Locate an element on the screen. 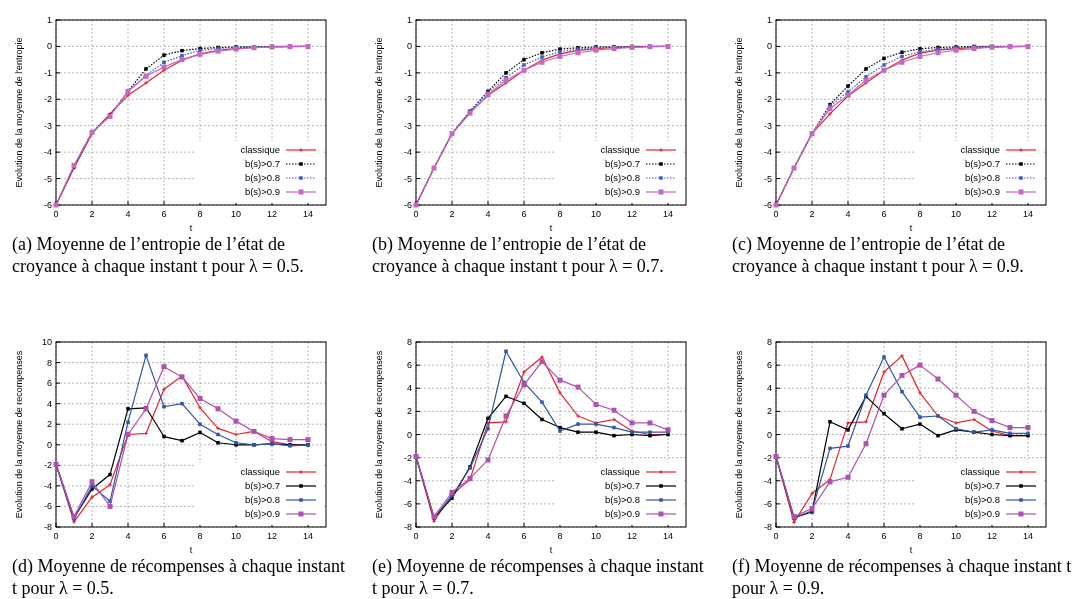 This screenshot has width=1080, height=599. text: (e) Moyenne de récompenses à chaque instant t pour λ = 0.7. is located at coordinates (538, 577).